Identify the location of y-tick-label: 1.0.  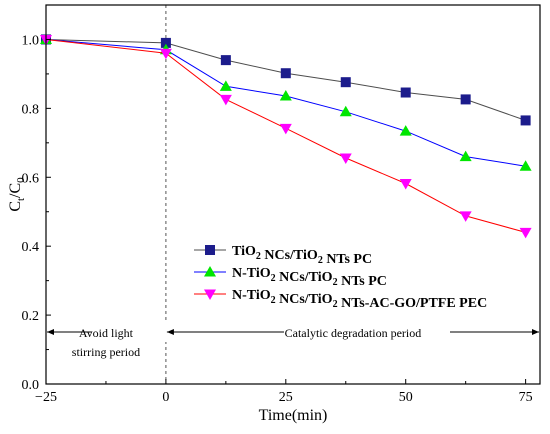
(31, 40).